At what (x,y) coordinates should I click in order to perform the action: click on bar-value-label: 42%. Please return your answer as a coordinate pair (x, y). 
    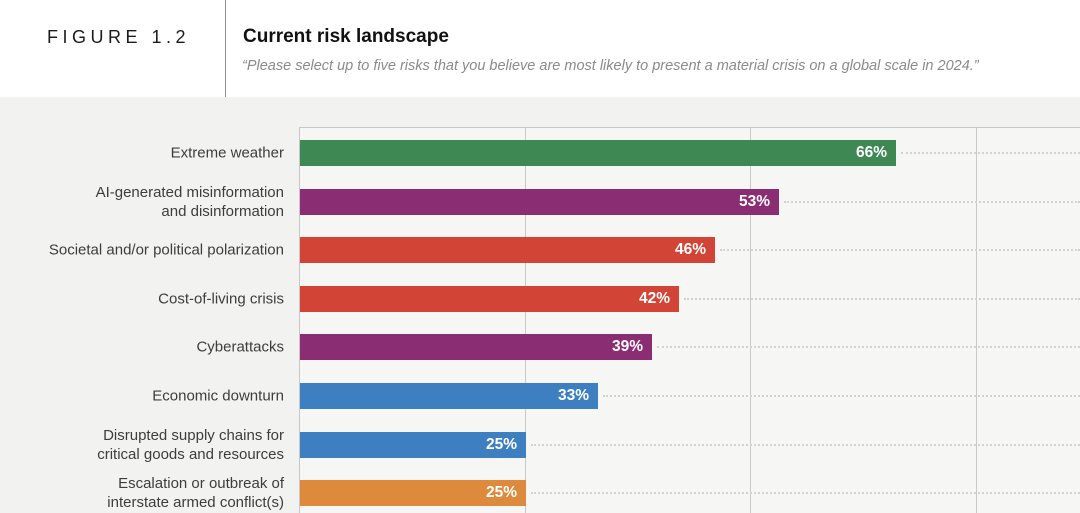
    Looking at the image, I should click on (654, 298).